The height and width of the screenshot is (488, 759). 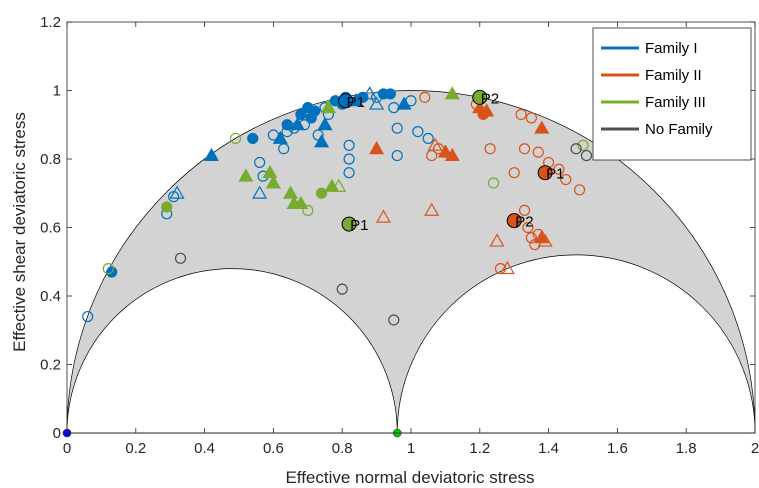 What do you see at coordinates (50, 159) in the screenshot?
I see `y-tick-label: 0.8` at bounding box center [50, 159].